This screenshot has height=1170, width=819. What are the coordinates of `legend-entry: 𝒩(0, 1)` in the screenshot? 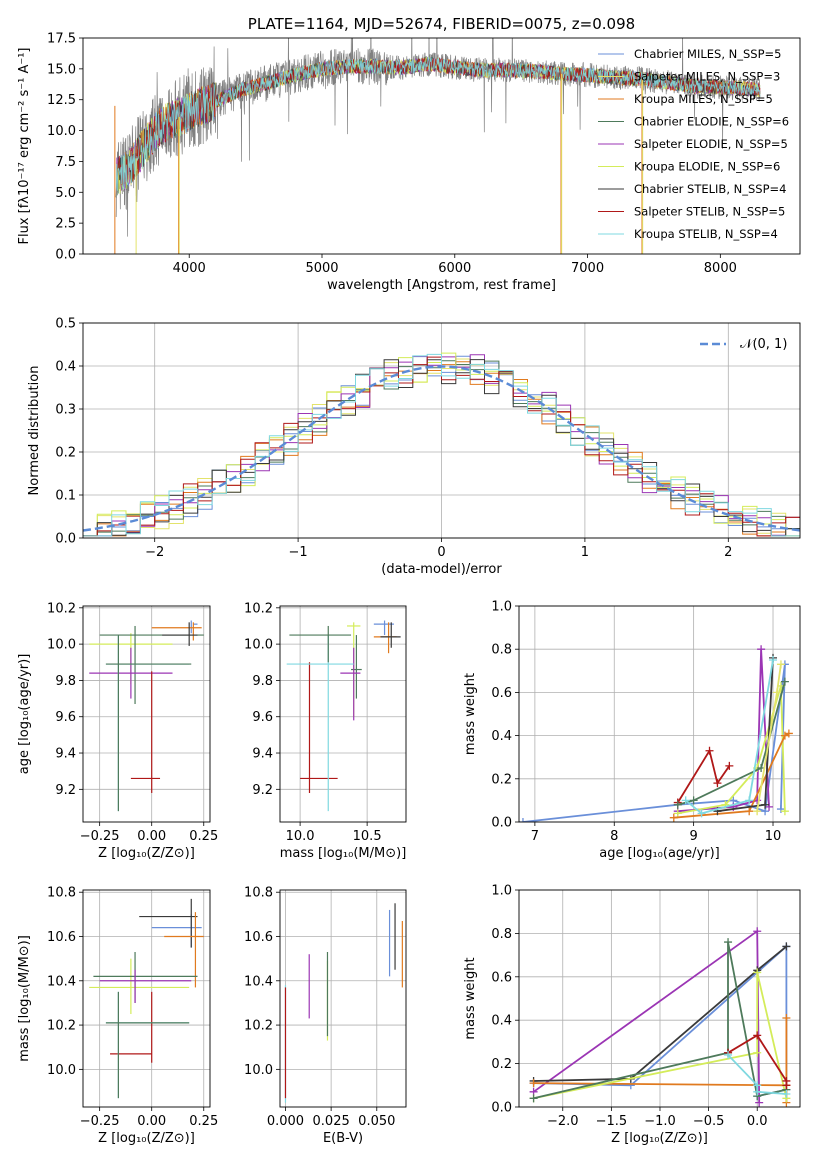 It's located at (763, 344).